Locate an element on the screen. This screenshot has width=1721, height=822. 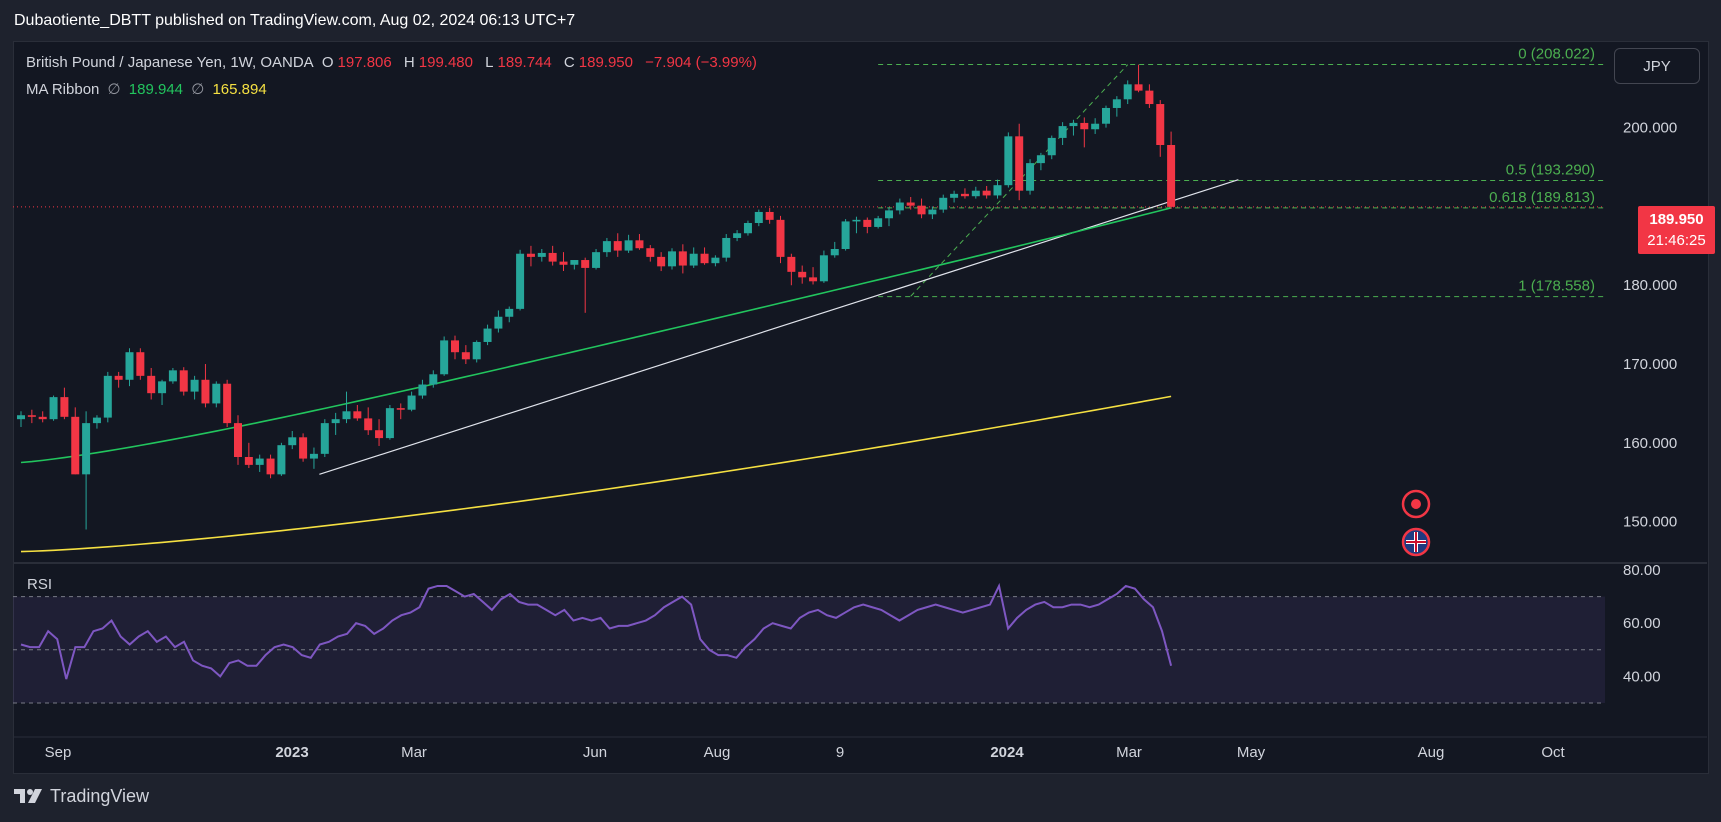
time-tick-label: Sep is located at coordinates (58, 752).